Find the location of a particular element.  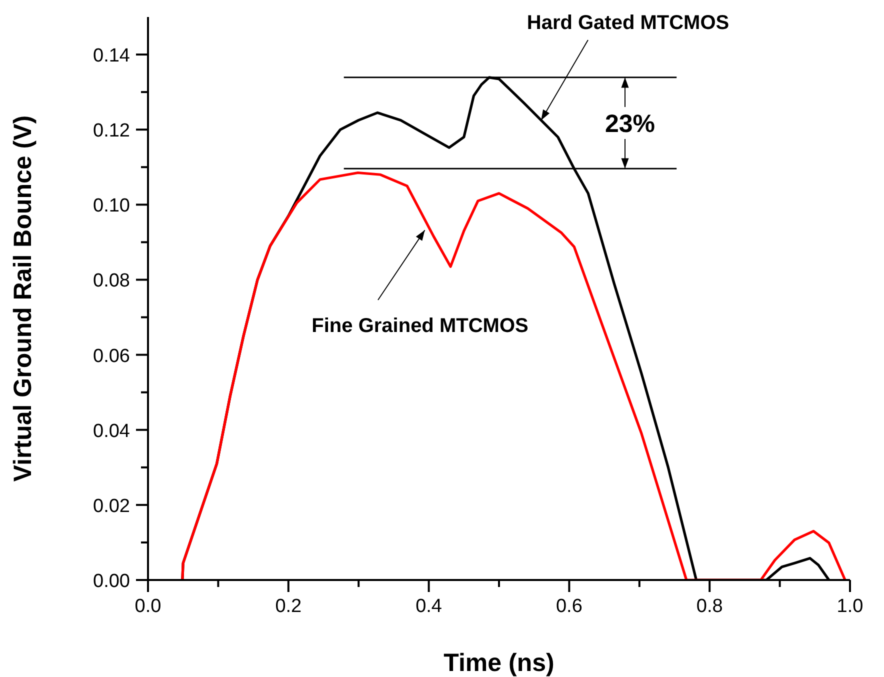

x-tick-label: 1.0 is located at coordinates (850, 606).